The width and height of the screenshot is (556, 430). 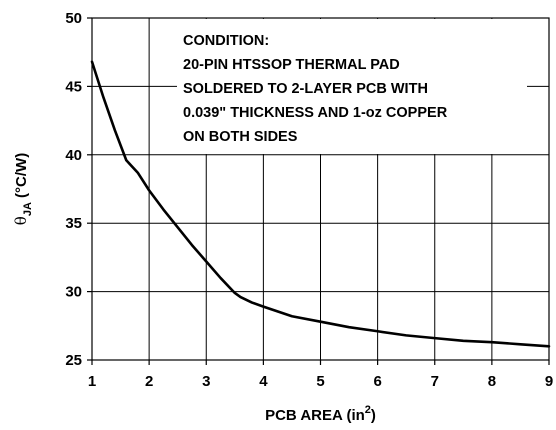 What do you see at coordinates (21, 177) in the screenshot?
I see `y-axis-title-units: (°C/W)` at bounding box center [21, 177].